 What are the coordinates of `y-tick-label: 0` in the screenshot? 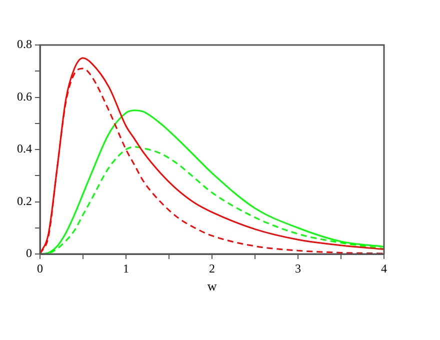 It's located at (29, 253).